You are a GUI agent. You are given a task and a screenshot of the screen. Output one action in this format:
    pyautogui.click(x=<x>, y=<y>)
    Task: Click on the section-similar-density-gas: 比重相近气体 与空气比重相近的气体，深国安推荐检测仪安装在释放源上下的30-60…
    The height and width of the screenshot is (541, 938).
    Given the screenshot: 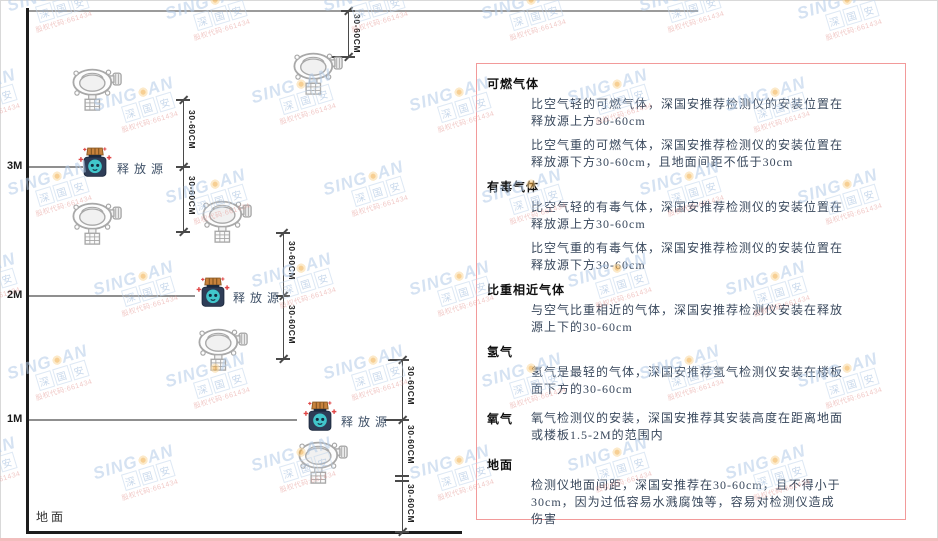 What is the action you would take?
    pyautogui.click(x=686, y=308)
    